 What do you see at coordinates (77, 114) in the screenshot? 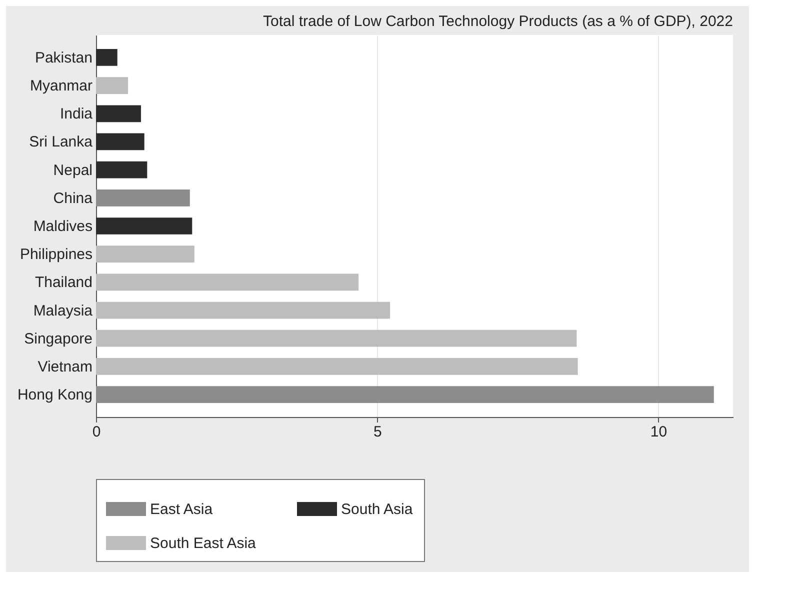
I see `y-tick-label: India` at bounding box center [77, 114].